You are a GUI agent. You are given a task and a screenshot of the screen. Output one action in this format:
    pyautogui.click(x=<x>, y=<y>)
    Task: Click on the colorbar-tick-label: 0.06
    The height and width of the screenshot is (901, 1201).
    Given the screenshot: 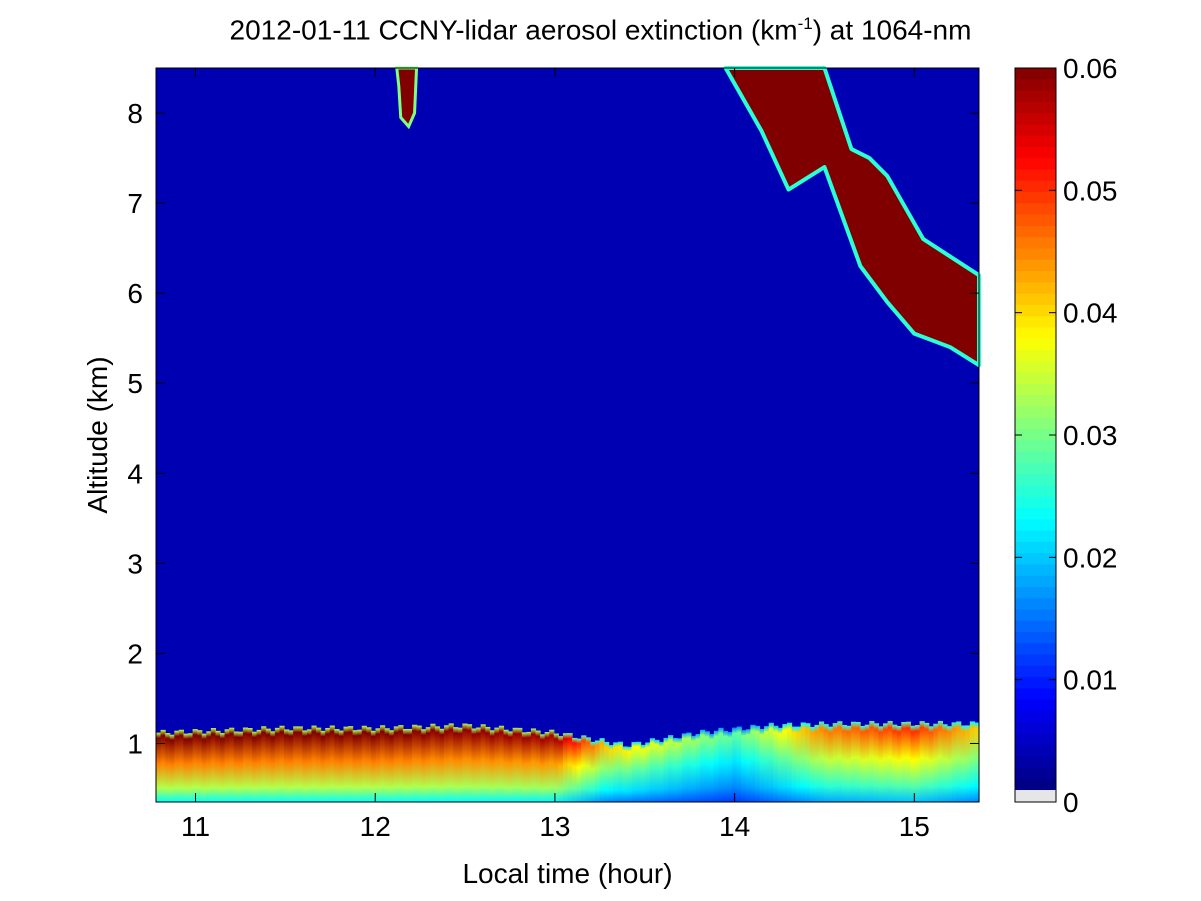 What is the action you would take?
    pyautogui.click(x=1090, y=68)
    